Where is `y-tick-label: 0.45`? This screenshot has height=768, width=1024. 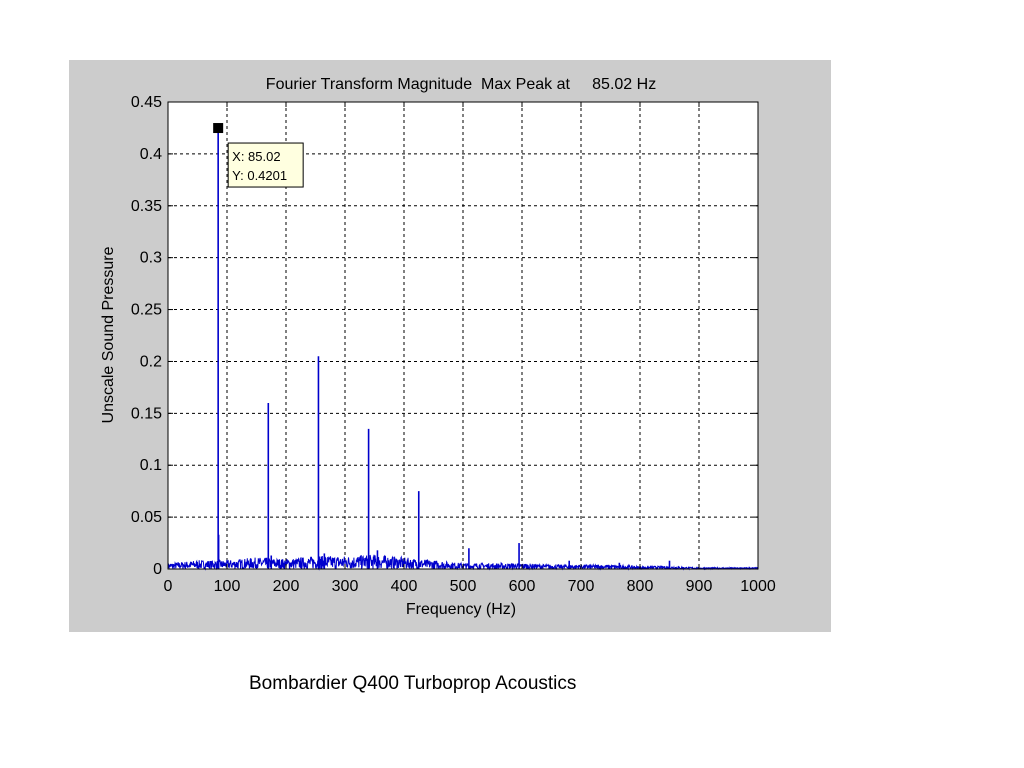 y-tick-label: 0.45 is located at coordinates (146, 102).